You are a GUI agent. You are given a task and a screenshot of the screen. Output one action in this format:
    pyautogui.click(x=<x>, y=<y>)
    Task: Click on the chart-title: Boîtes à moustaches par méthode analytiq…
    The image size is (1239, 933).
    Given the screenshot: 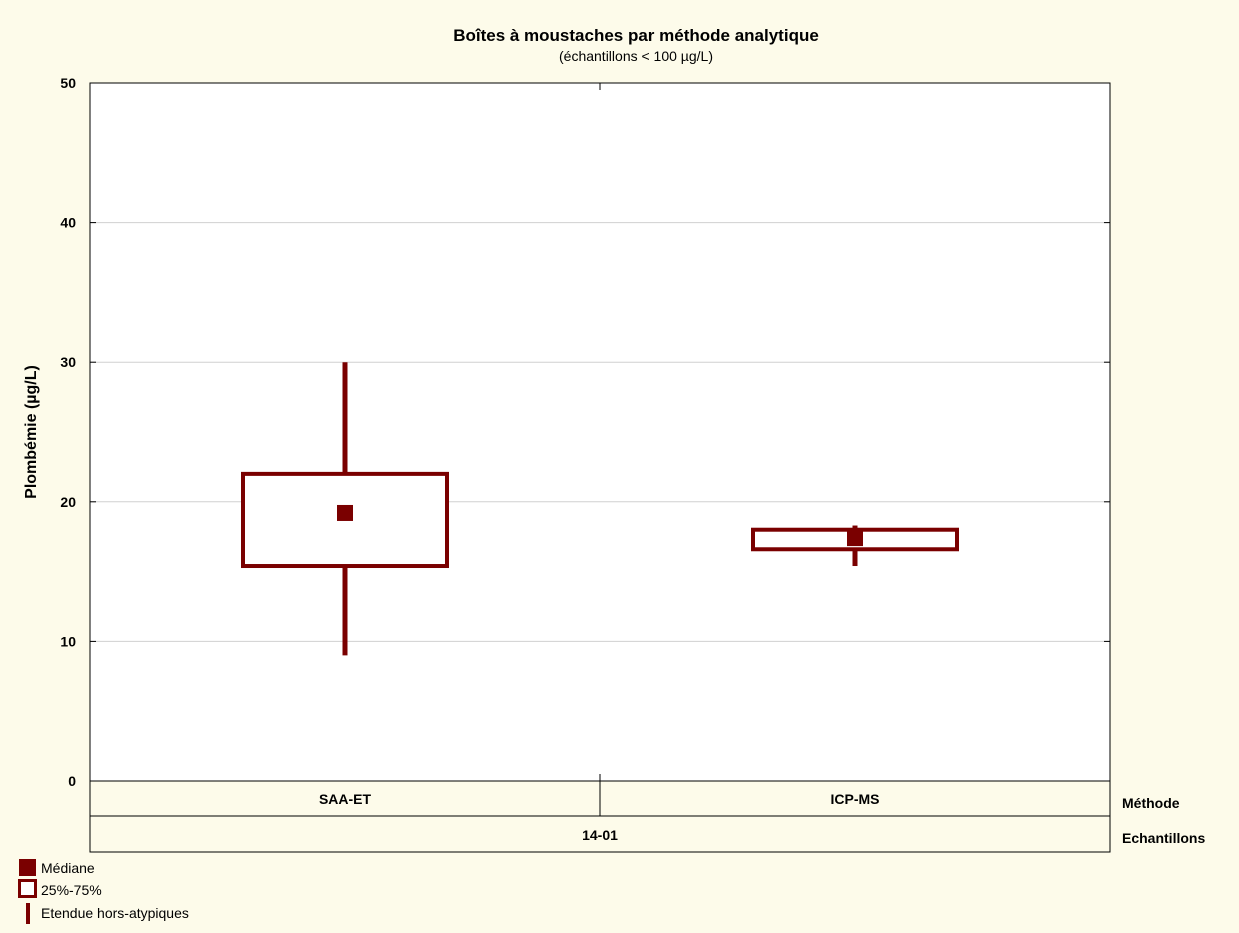 What is the action you would take?
    pyautogui.click(x=636, y=35)
    